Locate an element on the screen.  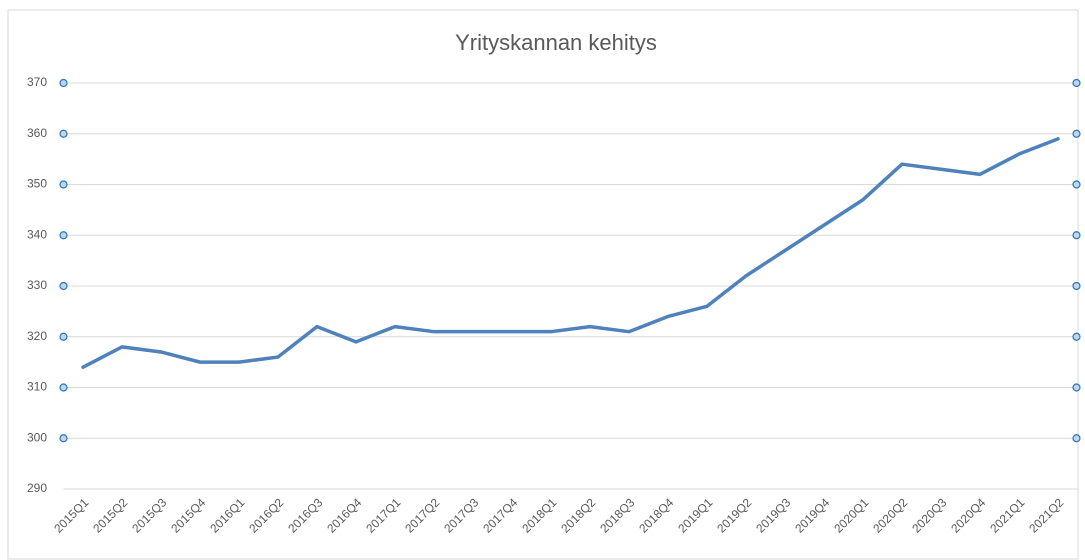
y-tick-label: 300 is located at coordinates (37, 437).